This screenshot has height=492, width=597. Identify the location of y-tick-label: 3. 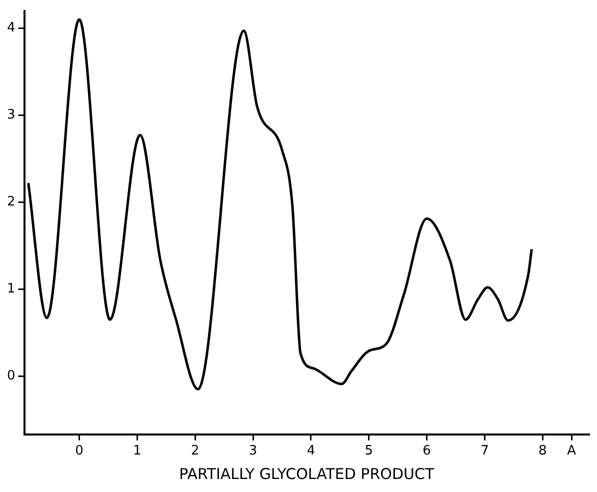
(11, 115).